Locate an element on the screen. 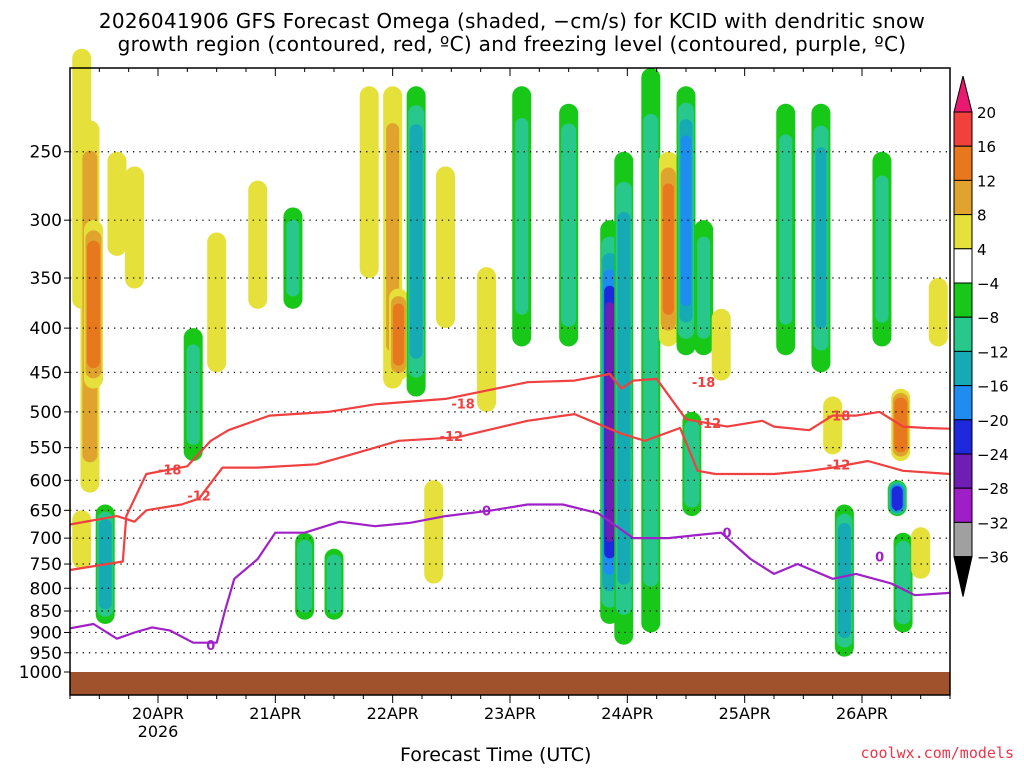 The image size is (1024, 768). y-tick-label-750: 750 is located at coordinates (46, 565).